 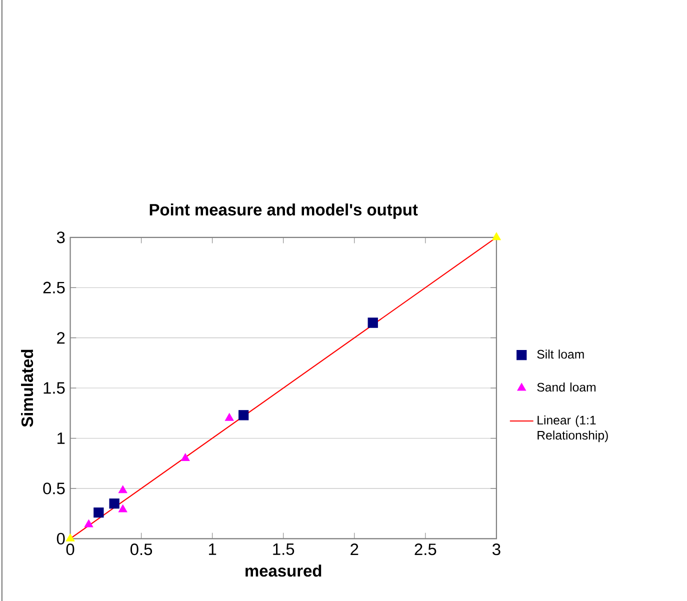 What do you see at coordinates (425, 549) in the screenshot?
I see `x-tick-label: 2.5` at bounding box center [425, 549].